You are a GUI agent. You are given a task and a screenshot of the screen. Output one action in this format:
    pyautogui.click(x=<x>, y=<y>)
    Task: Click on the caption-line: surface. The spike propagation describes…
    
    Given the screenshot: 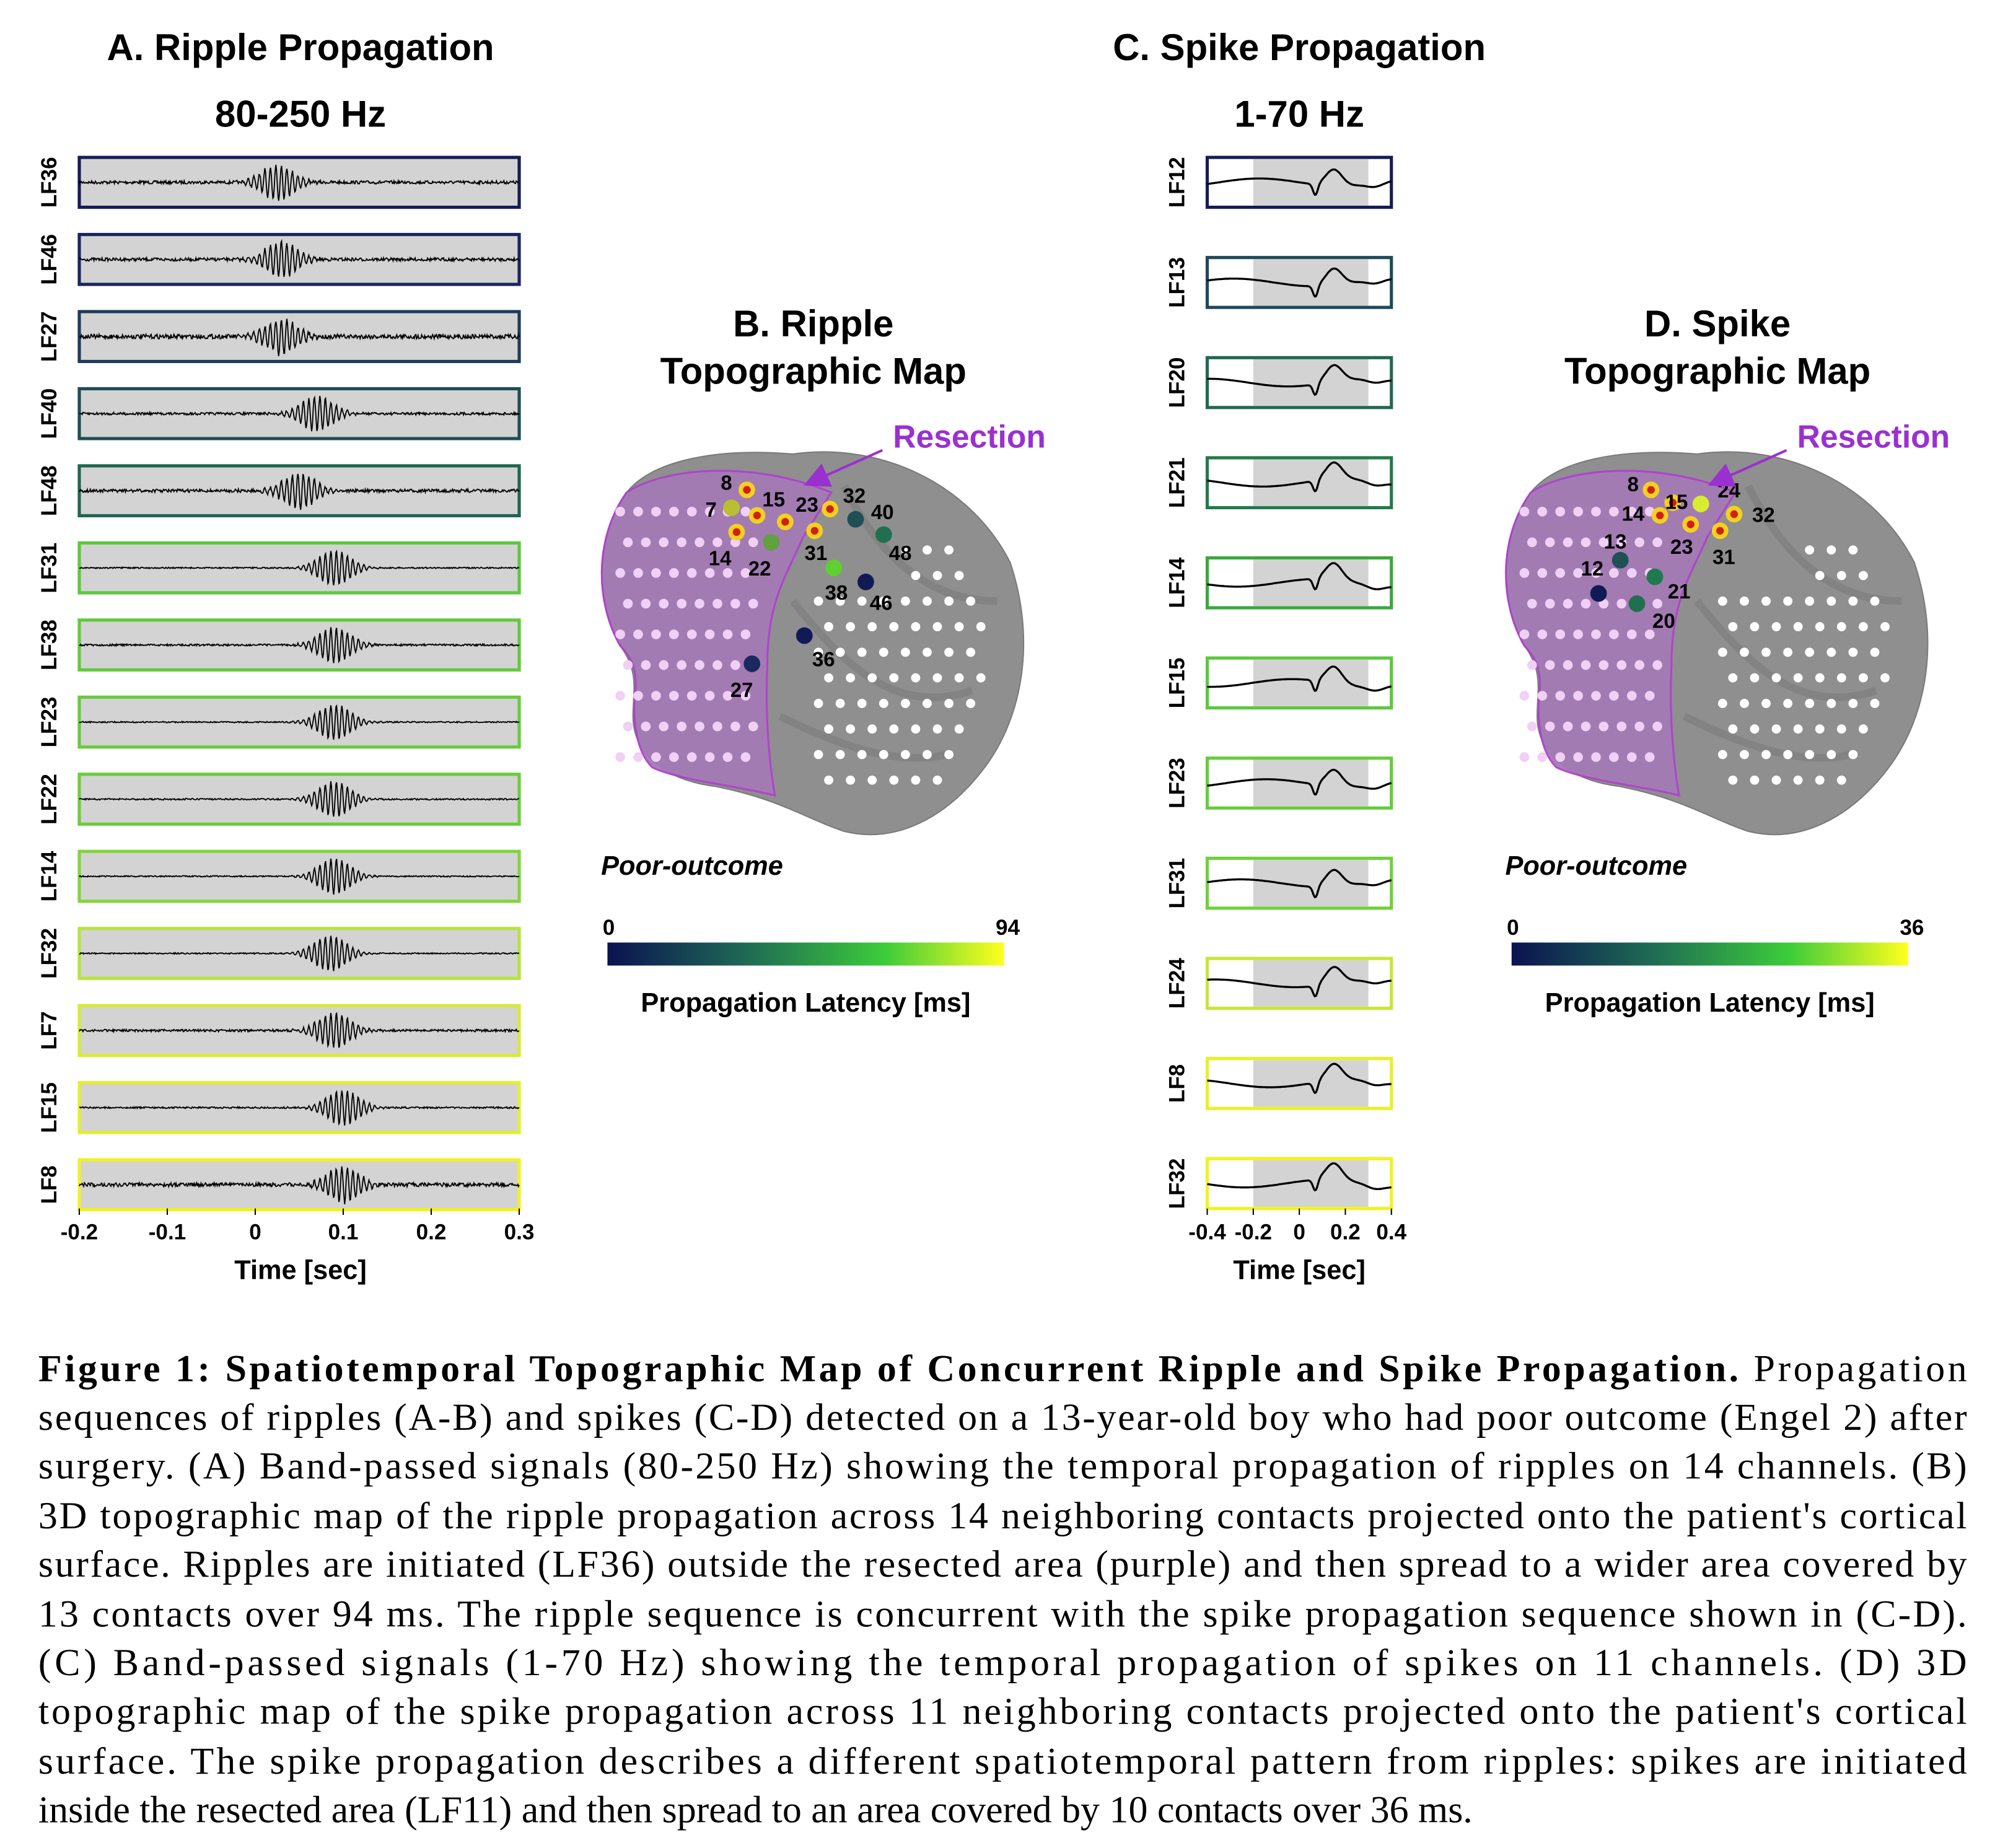 What is the action you would take?
    pyautogui.click(x=1002, y=1761)
    